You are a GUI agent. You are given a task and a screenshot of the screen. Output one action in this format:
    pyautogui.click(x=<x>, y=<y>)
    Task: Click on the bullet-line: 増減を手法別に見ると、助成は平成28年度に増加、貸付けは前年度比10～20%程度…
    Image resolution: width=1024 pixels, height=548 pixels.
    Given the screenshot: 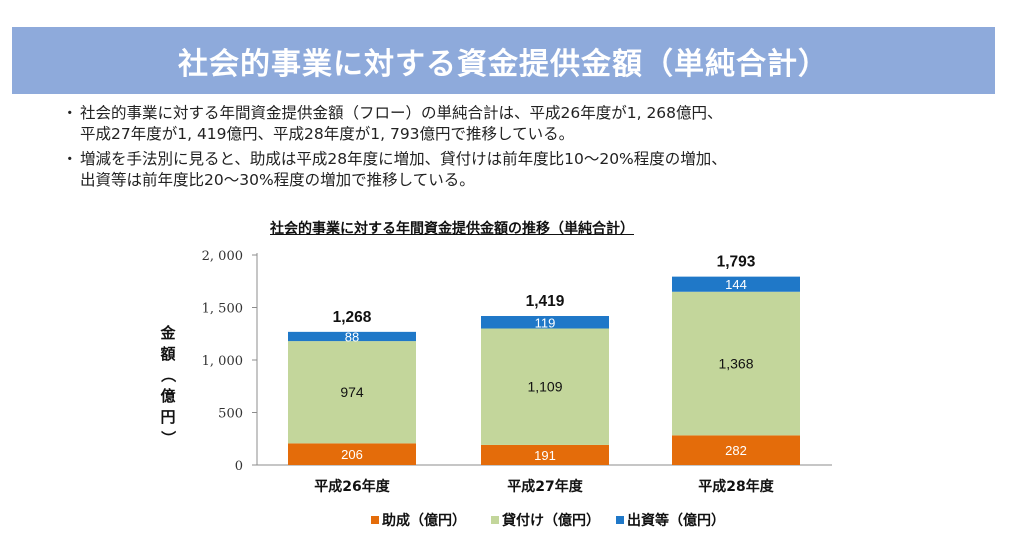 What is the action you would take?
    pyautogui.click(x=403, y=159)
    